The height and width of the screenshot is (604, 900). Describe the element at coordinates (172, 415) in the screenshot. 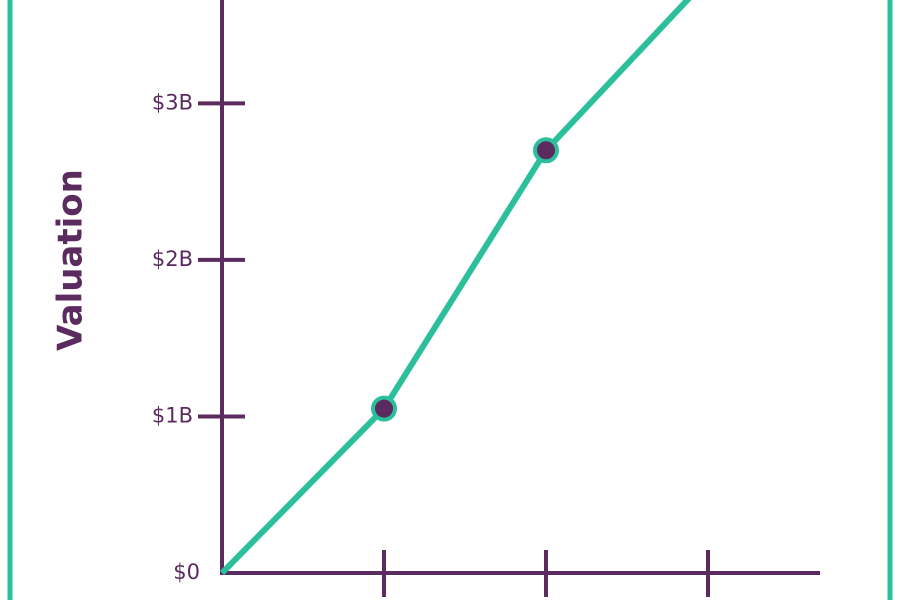

I see `y-tick-label: $1B` at that location.